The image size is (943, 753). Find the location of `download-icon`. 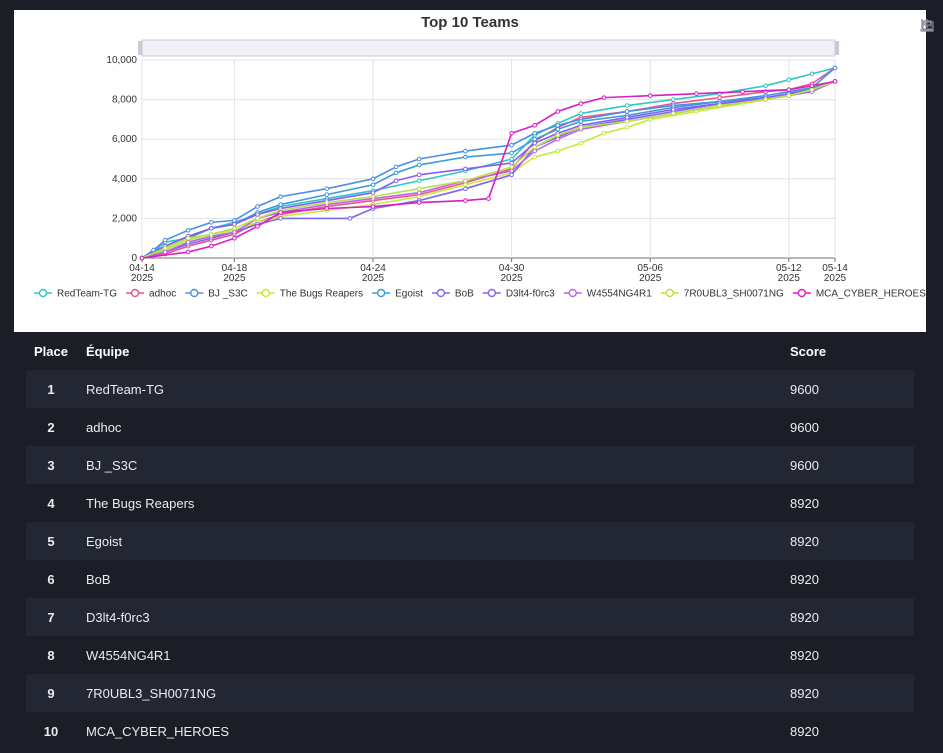

download-icon is located at coordinates (927, 25).